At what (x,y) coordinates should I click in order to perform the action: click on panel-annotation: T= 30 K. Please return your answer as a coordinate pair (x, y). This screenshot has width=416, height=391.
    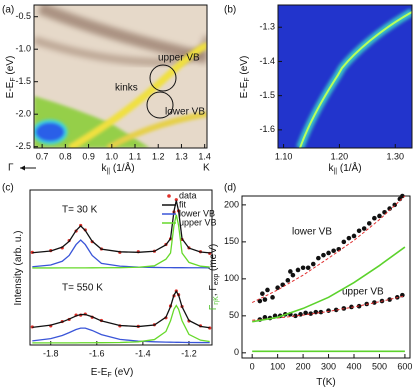
    Looking at the image, I should click on (80, 210).